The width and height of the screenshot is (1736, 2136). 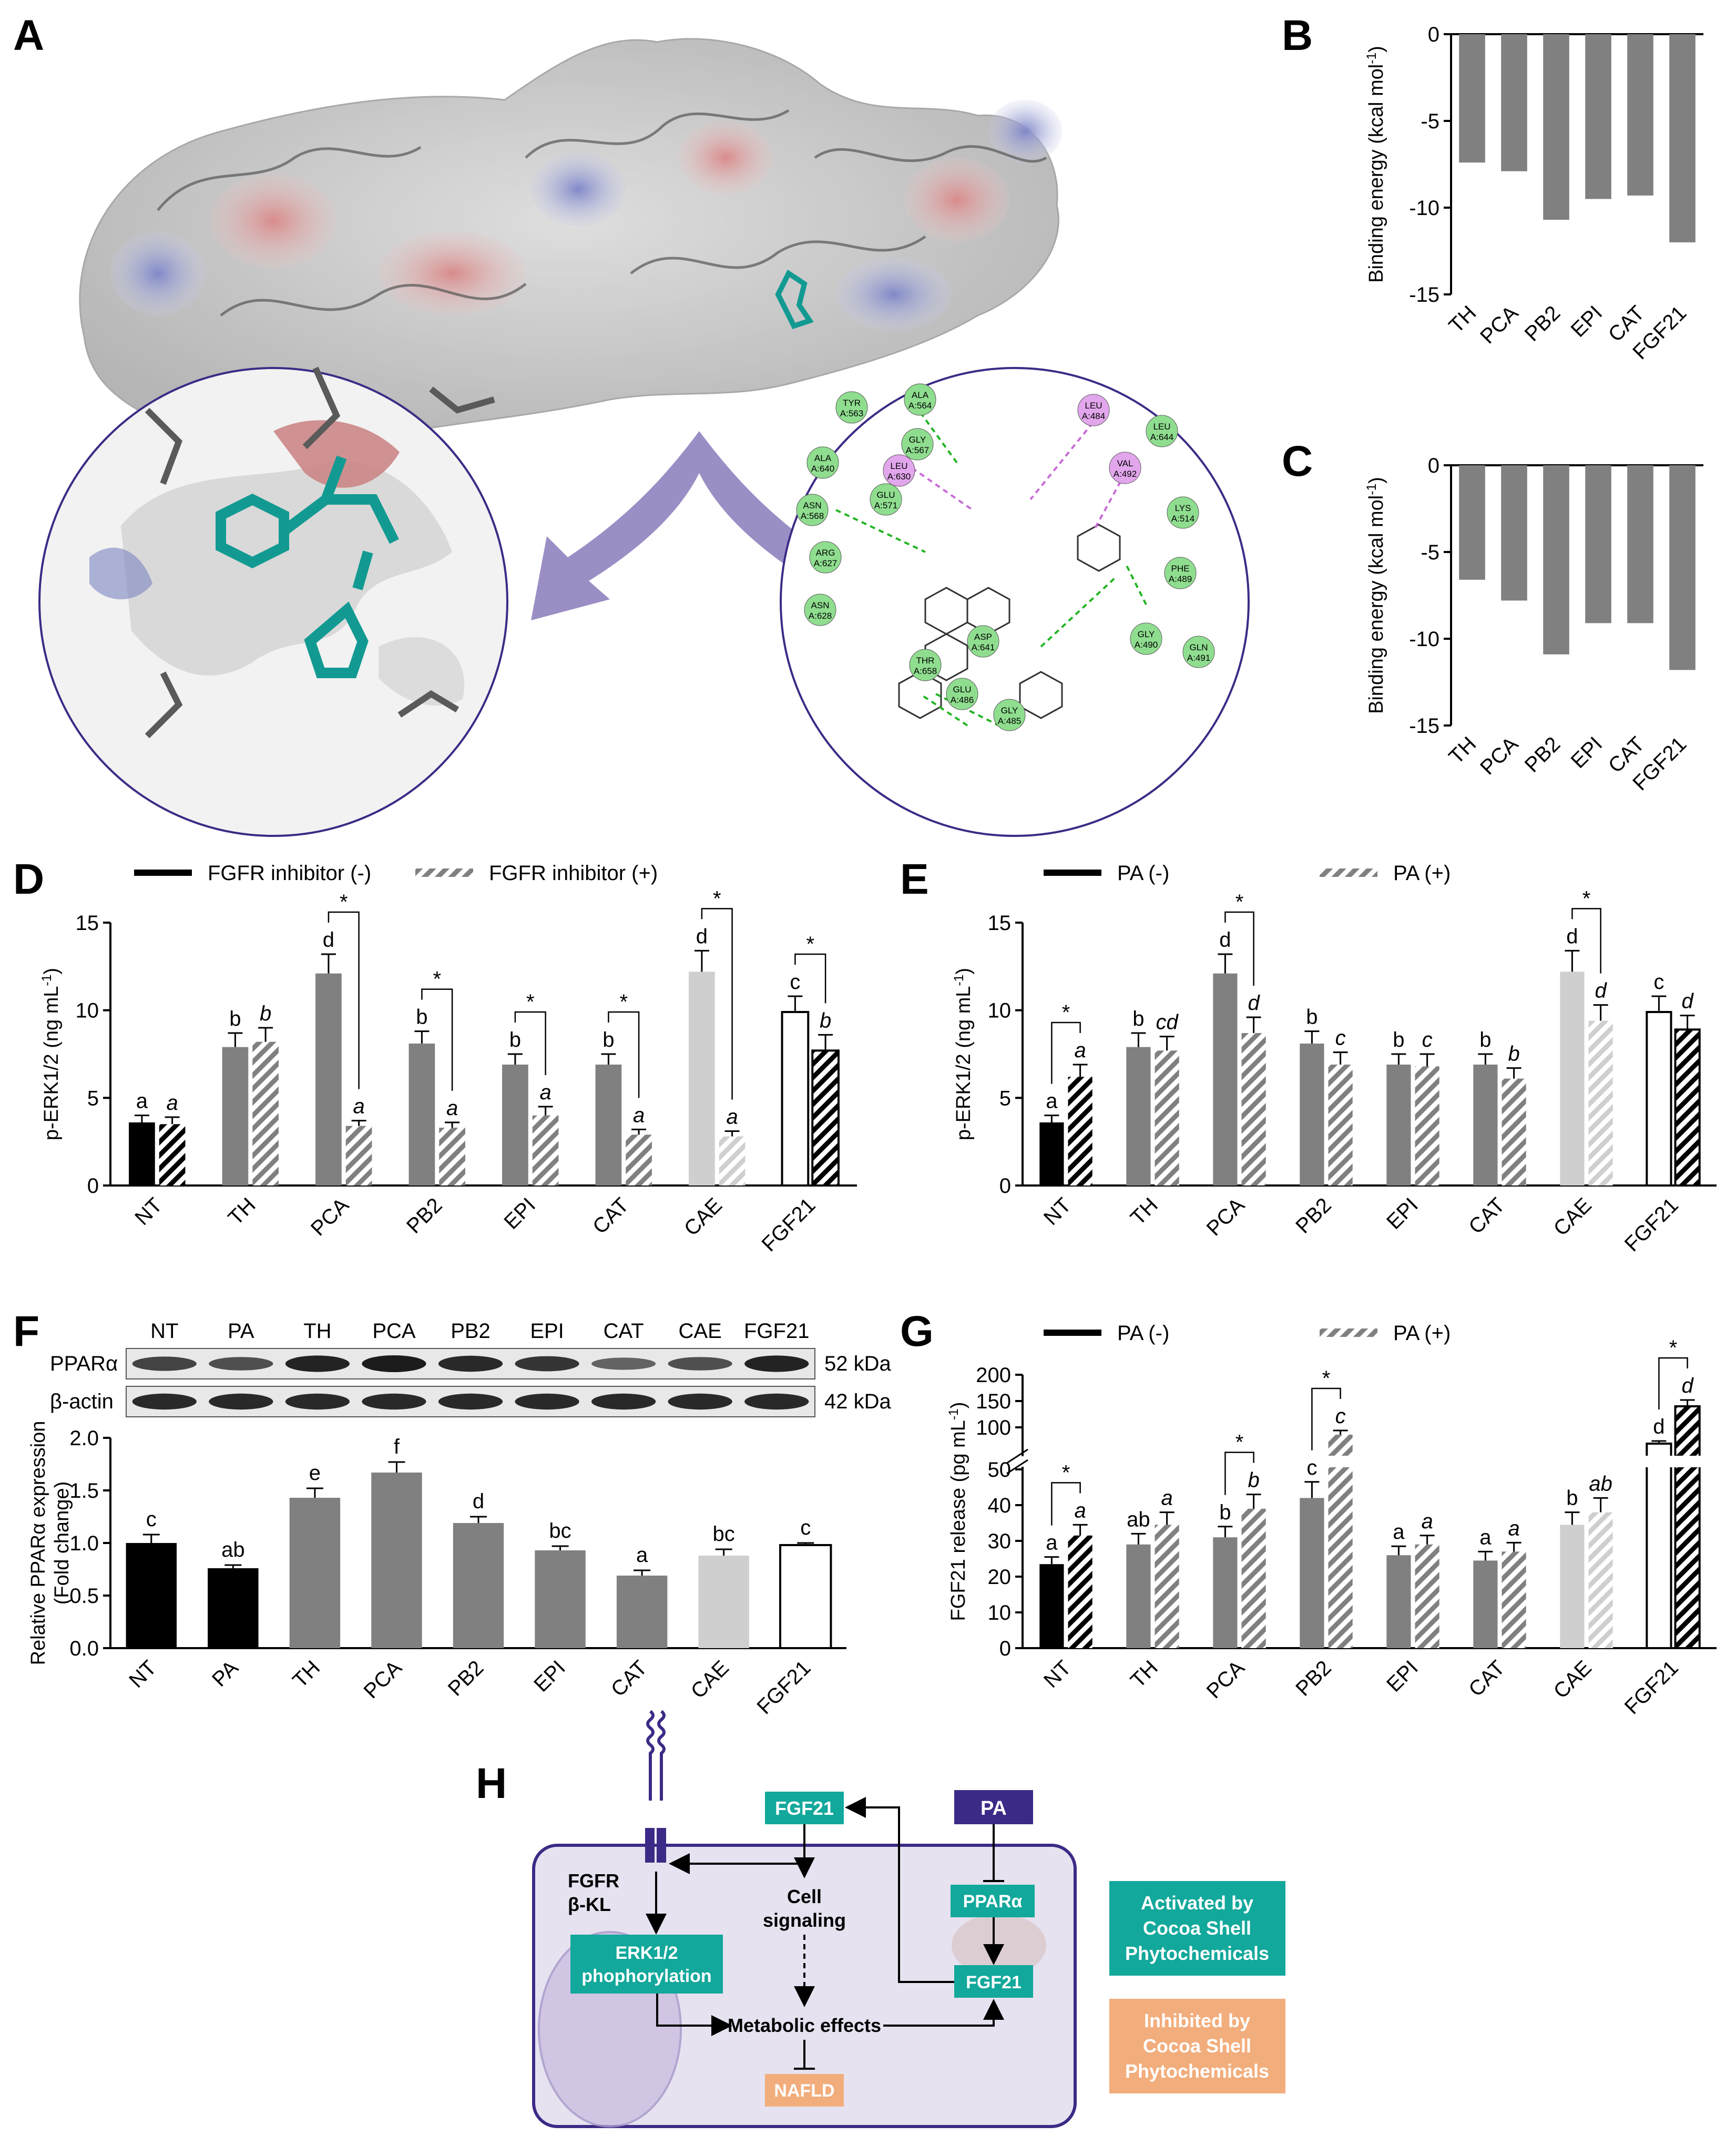 What do you see at coordinates (84, 1491) in the screenshot?
I see `y-tick-label: 1.5` at bounding box center [84, 1491].